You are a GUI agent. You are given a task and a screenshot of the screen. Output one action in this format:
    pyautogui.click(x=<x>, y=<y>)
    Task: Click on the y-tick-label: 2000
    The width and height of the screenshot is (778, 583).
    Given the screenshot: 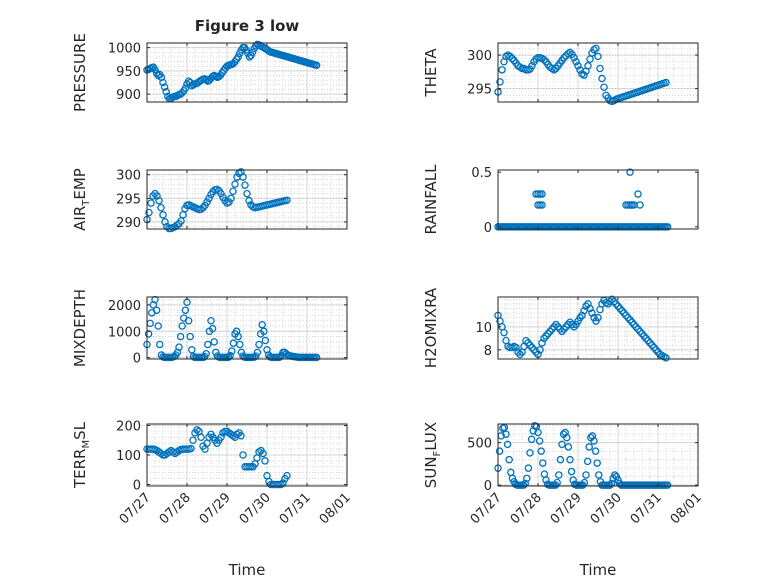 What is the action you would take?
    pyautogui.click(x=124, y=306)
    